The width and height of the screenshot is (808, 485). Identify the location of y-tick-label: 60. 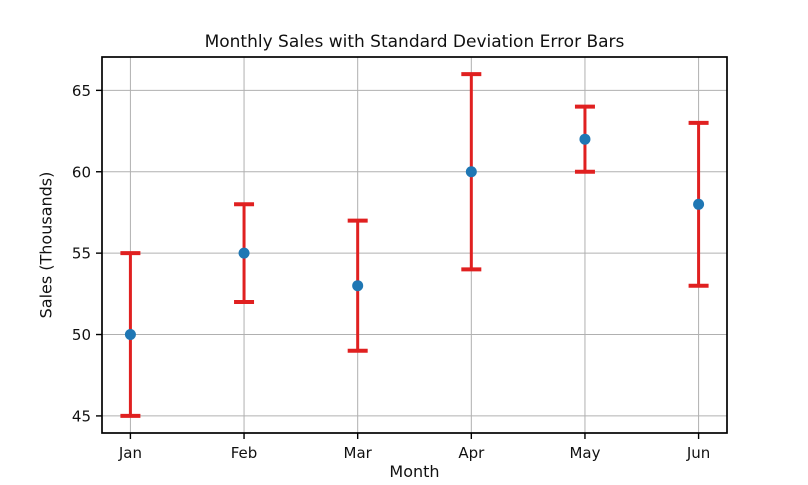
(81, 172).